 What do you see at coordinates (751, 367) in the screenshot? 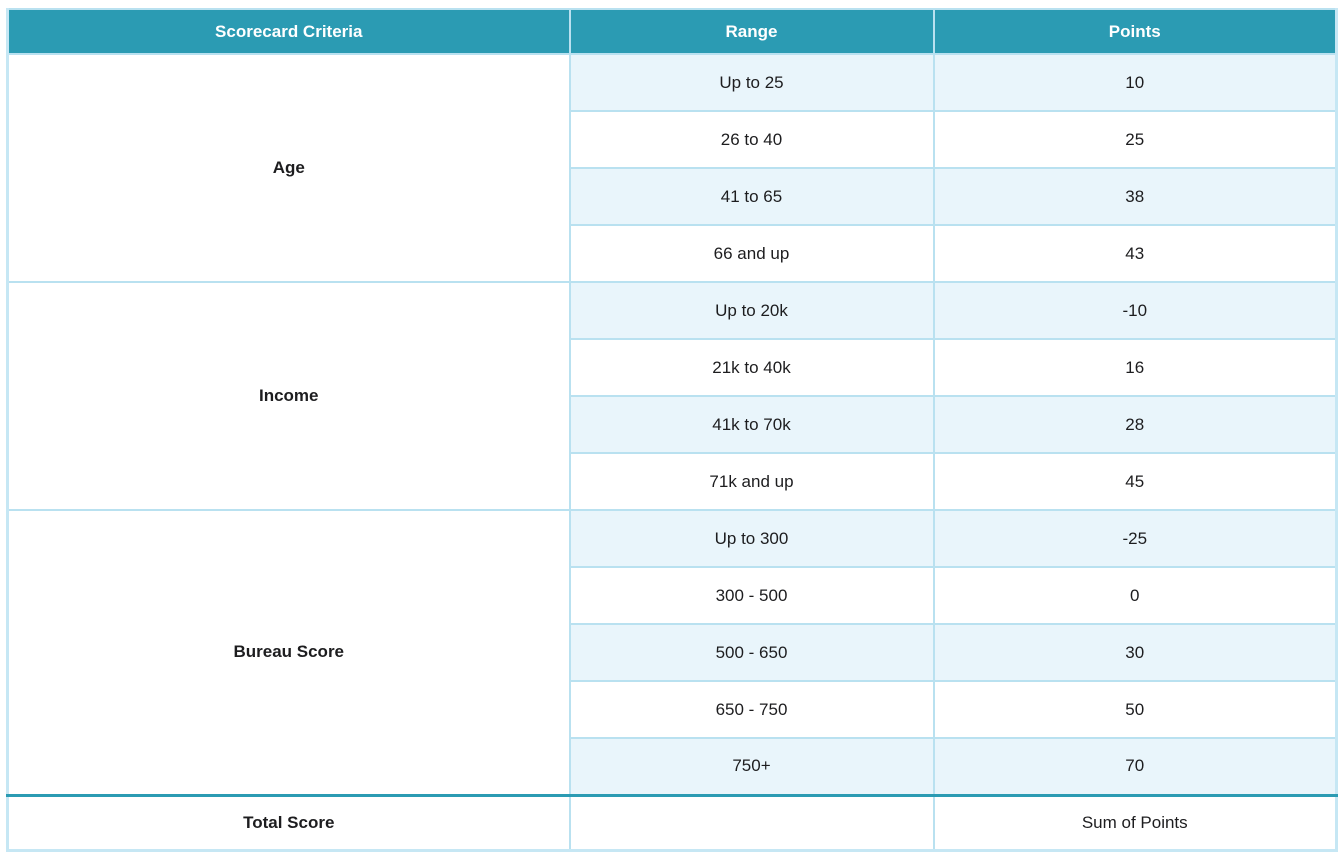
I see `range-cell: 21k to 40k` at bounding box center [751, 367].